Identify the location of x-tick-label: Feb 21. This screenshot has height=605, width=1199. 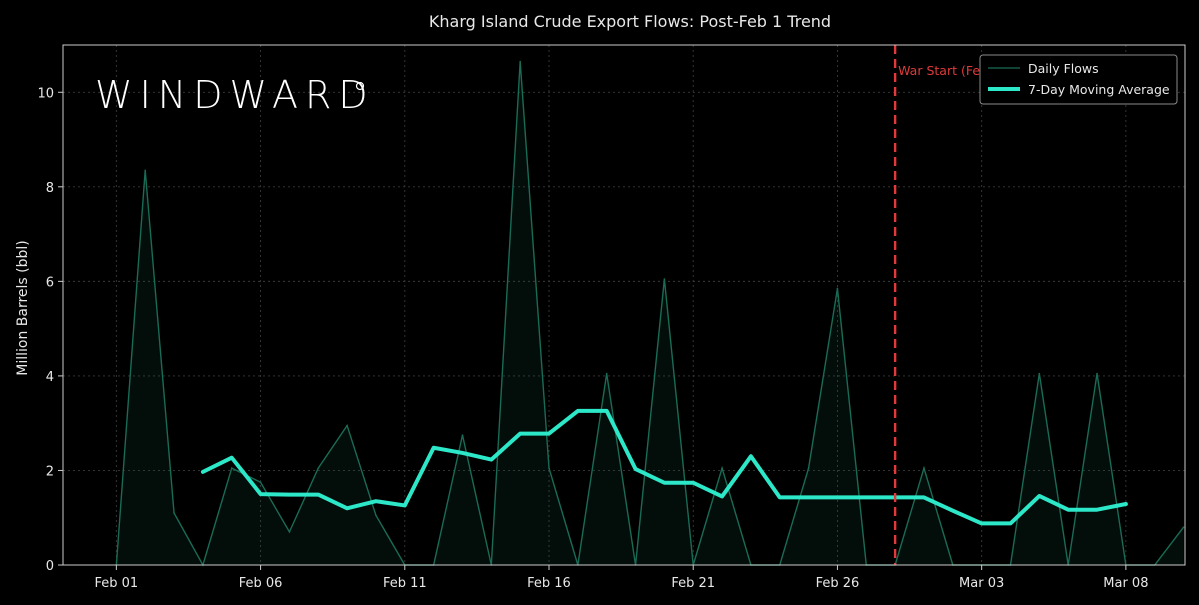
(693, 583).